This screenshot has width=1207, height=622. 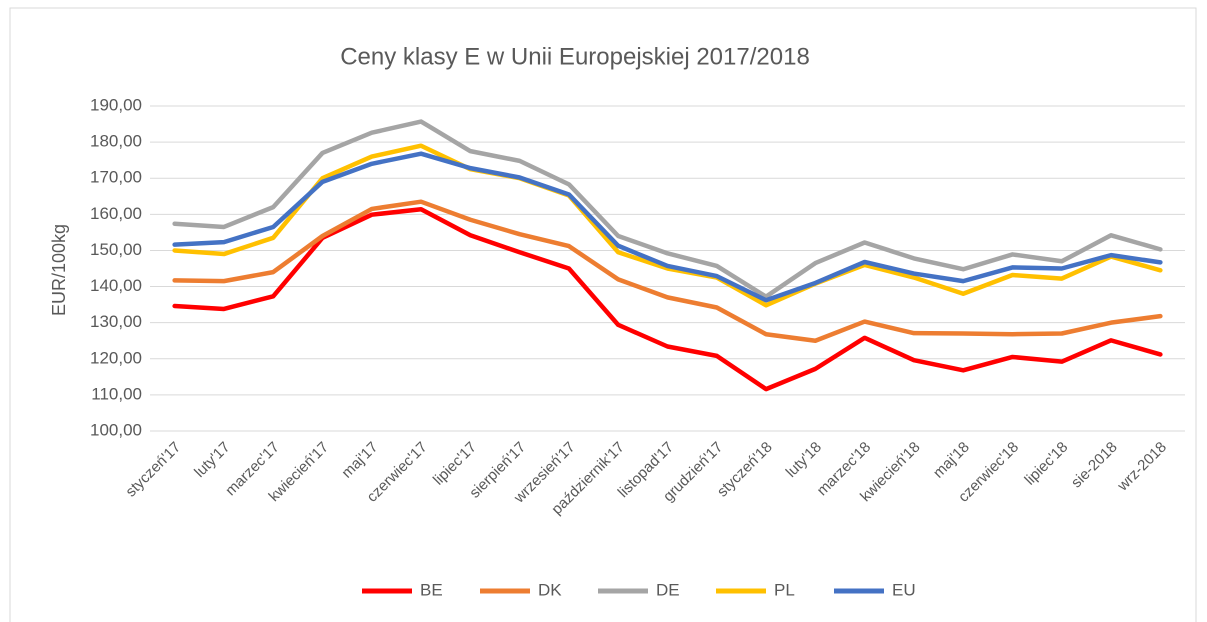 What do you see at coordinates (1046, 464) in the screenshot?
I see `x-tick-label: lipiec'18` at bounding box center [1046, 464].